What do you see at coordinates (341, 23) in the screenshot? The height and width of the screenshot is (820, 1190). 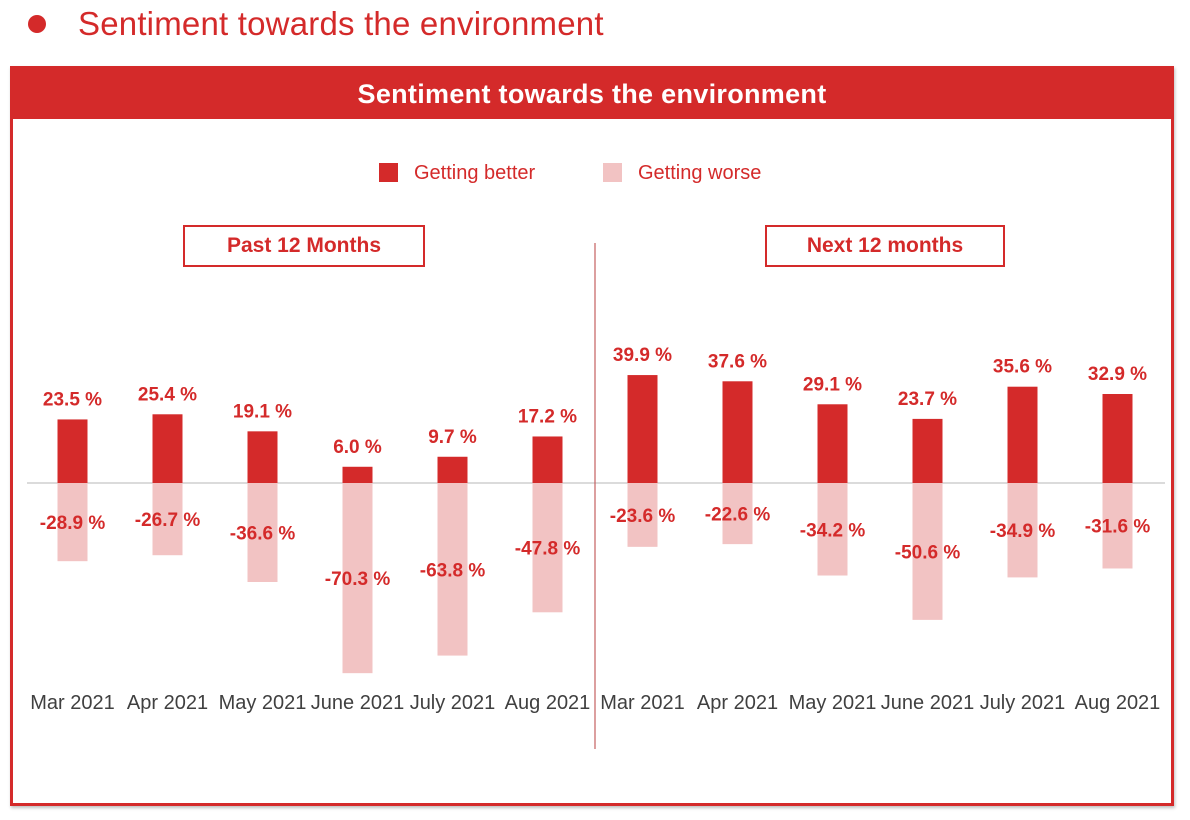 I see `page-title: Sentiment towards the environment` at bounding box center [341, 23].